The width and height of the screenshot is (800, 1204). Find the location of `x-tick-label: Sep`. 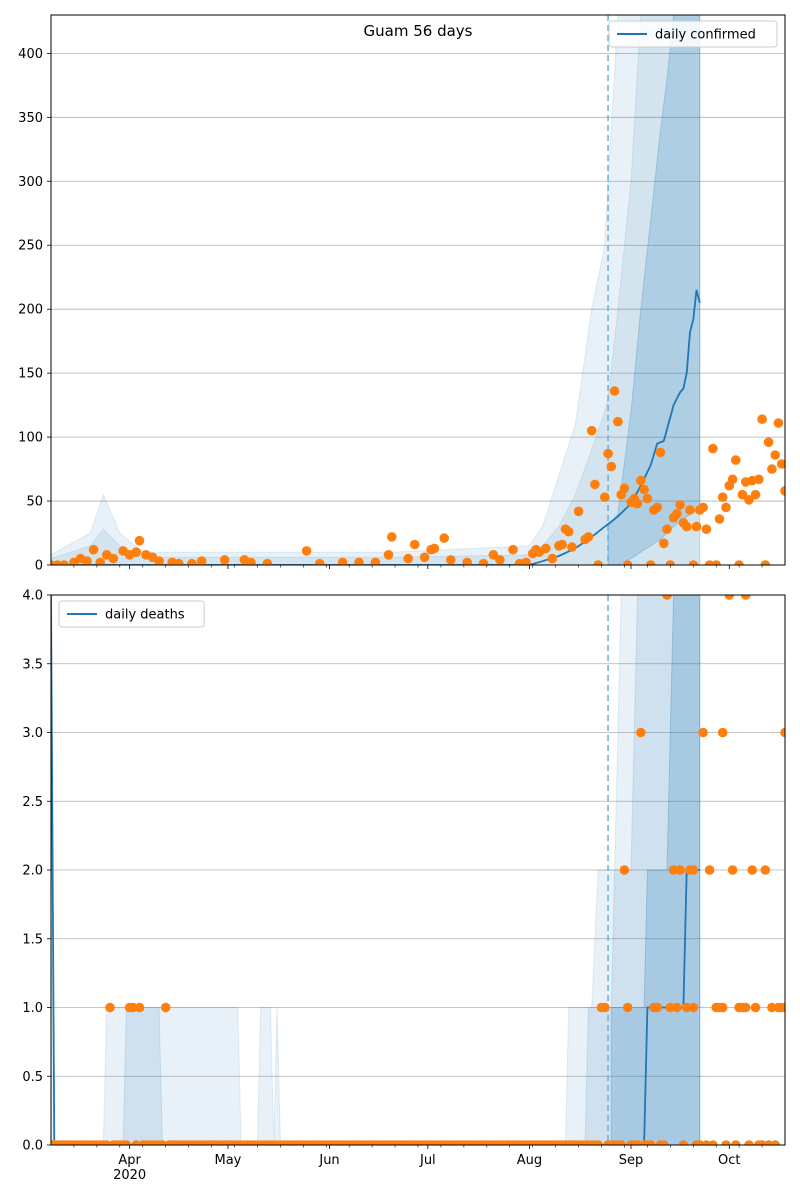

x-tick-label: Sep is located at coordinates (631, 1160).